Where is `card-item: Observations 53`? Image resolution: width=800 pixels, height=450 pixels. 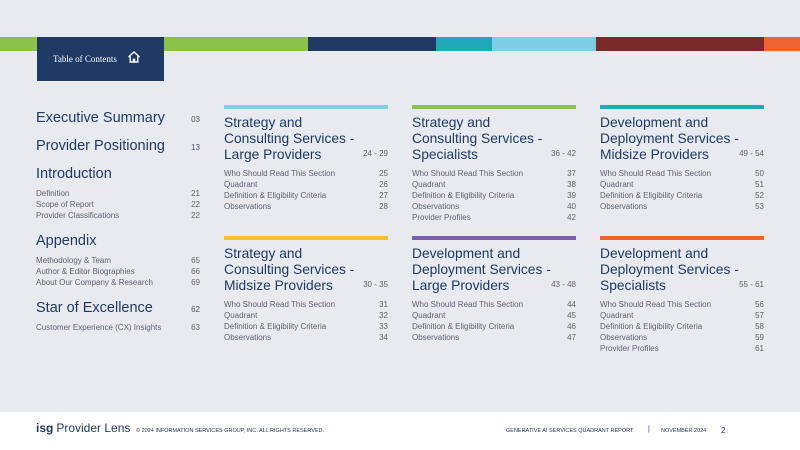
card-item: Observations 53 is located at coordinates (682, 206).